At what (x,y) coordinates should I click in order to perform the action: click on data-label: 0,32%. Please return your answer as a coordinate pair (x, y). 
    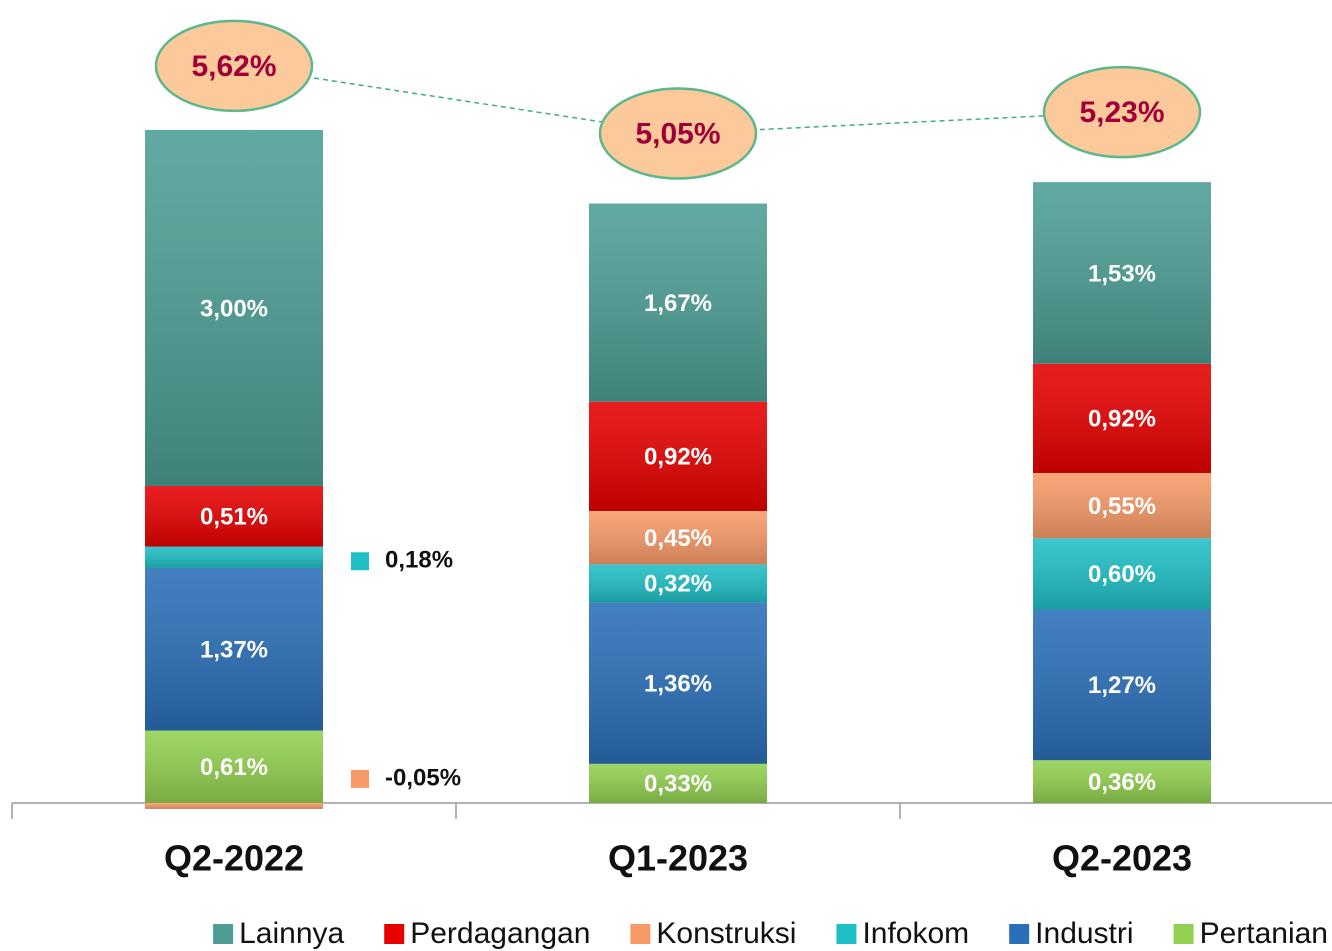
    Looking at the image, I should click on (678, 584).